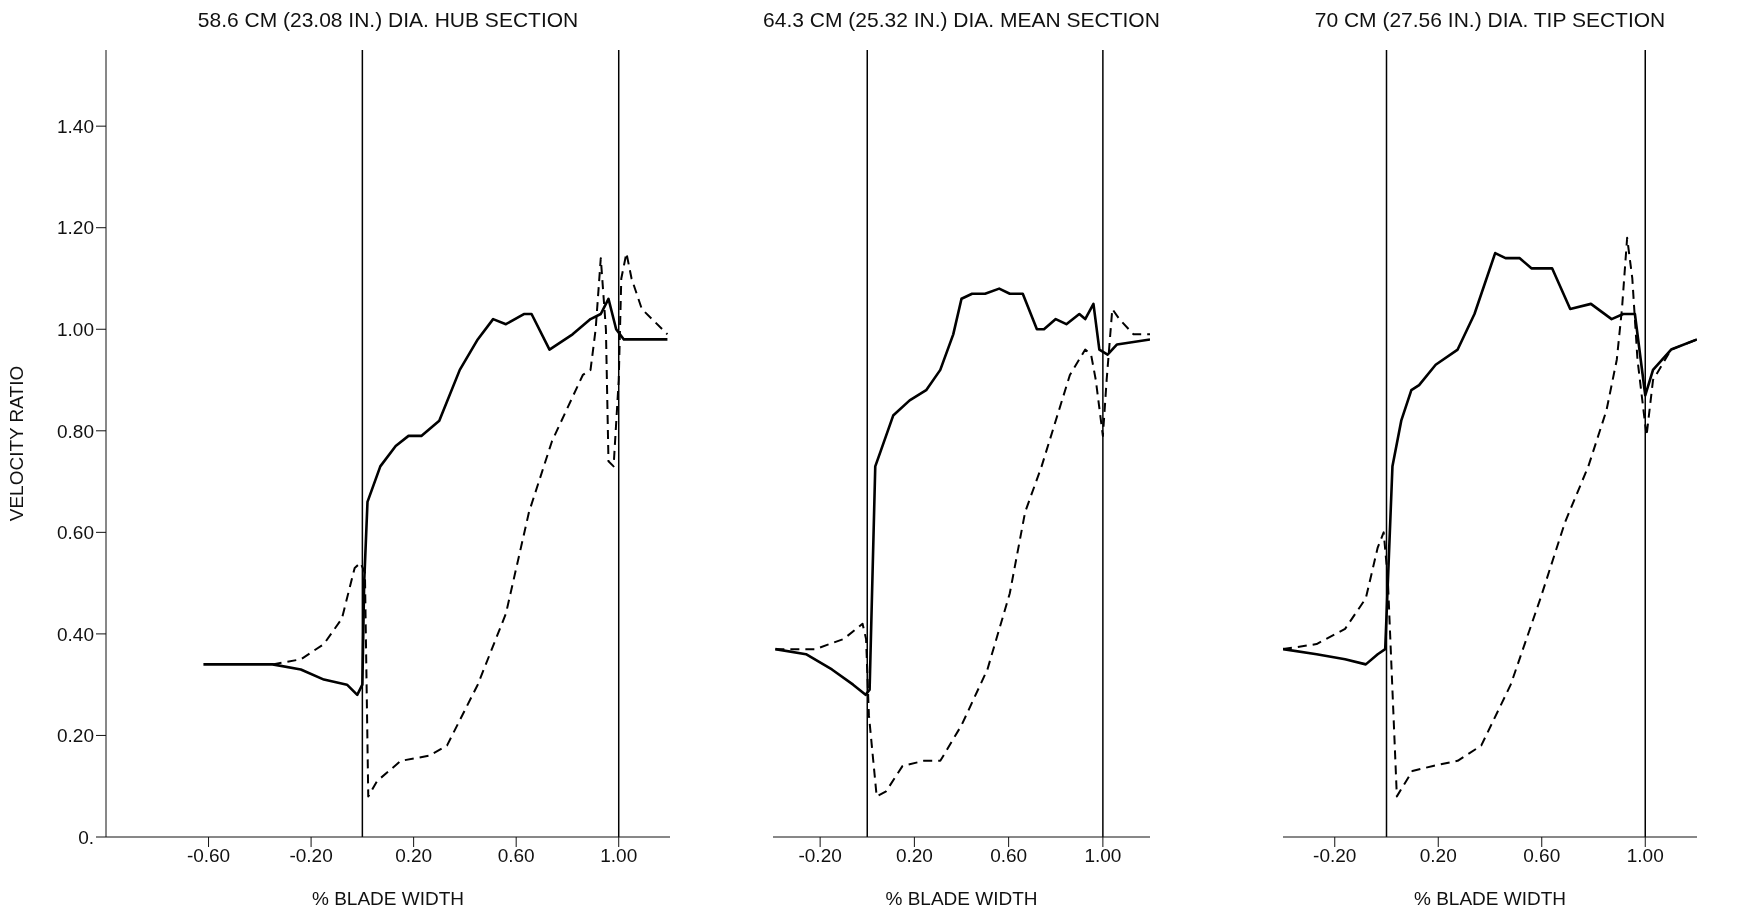 This screenshot has height=914, width=1750. Describe the element at coordinates (86, 837) in the screenshot. I see `y-tick-label: 0.` at that location.